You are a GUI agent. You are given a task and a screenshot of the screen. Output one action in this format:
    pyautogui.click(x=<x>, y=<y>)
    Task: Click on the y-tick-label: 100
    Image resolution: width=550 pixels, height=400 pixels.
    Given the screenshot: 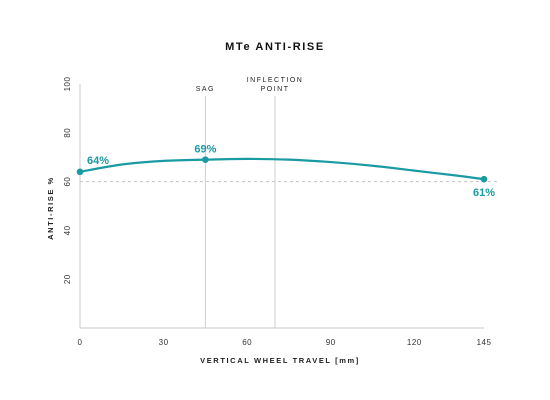 What is the action you would take?
    pyautogui.click(x=67, y=84)
    